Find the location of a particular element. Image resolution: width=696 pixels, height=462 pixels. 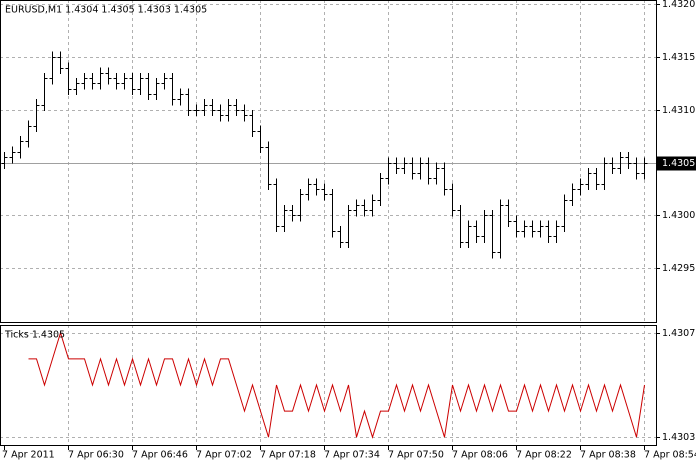

y-tick-label: 1.4300 is located at coordinates (678, 215).